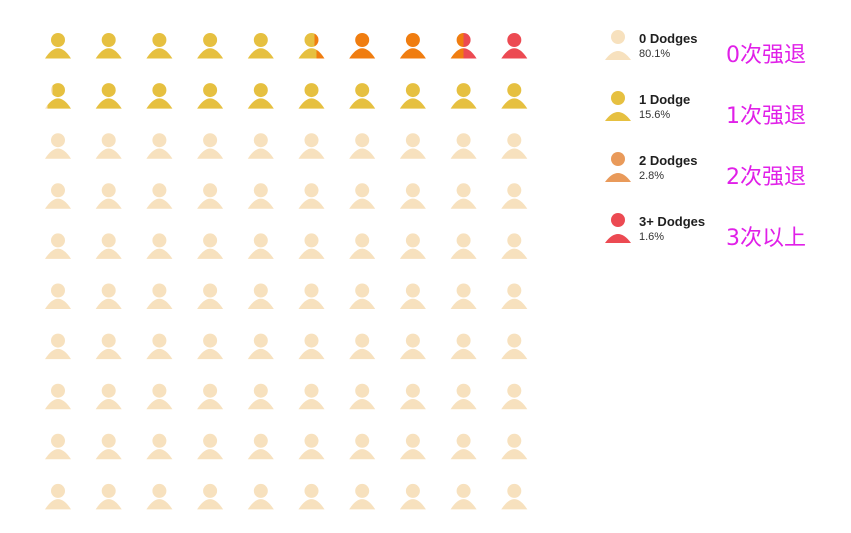 The width and height of the screenshot is (851, 533). I want to click on legend-item: 2 Dodges 2.8% 2次强退, so click(724, 180).